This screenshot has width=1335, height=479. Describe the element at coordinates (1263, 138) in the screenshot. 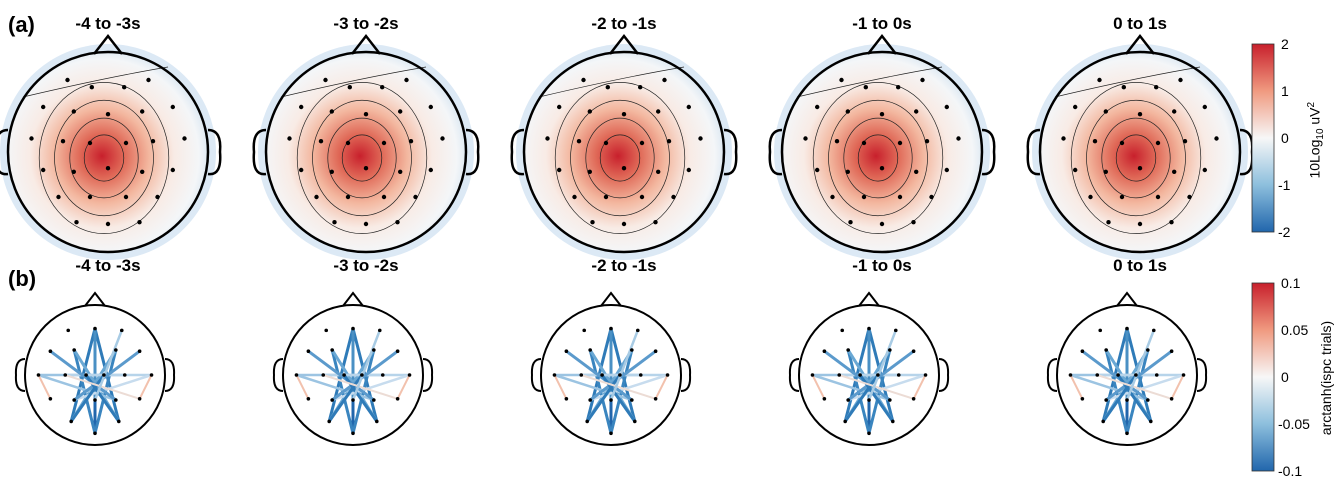

I see `colorbar-a` at that location.